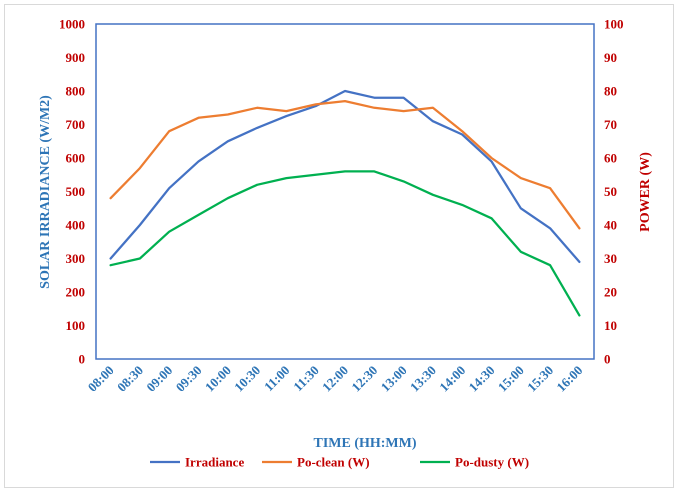 Image resolution: width=680 pixels, height=493 pixels. What do you see at coordinates (45, 192) in the screenshot?
I see `y-axis-title: SOLAR IRRADIANCE (W/M2)` at bounding box center [45, 192].